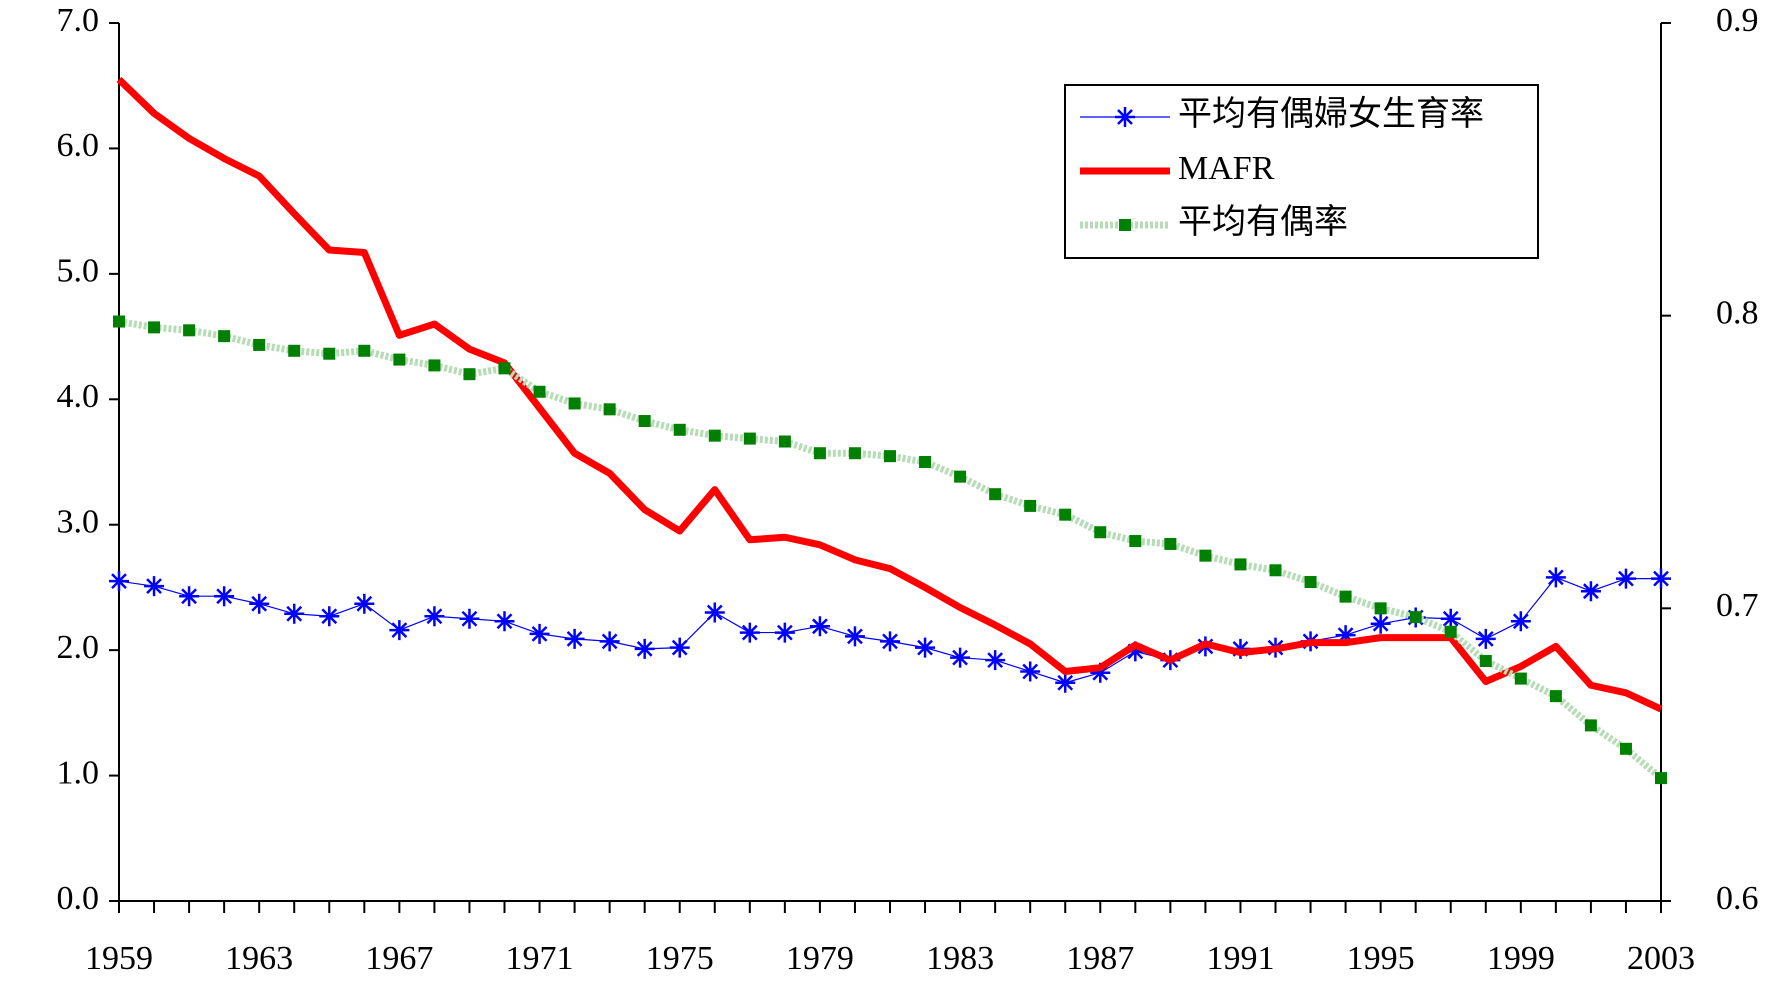  I want to click on x-tick-label: 1979, so click(820, 958).